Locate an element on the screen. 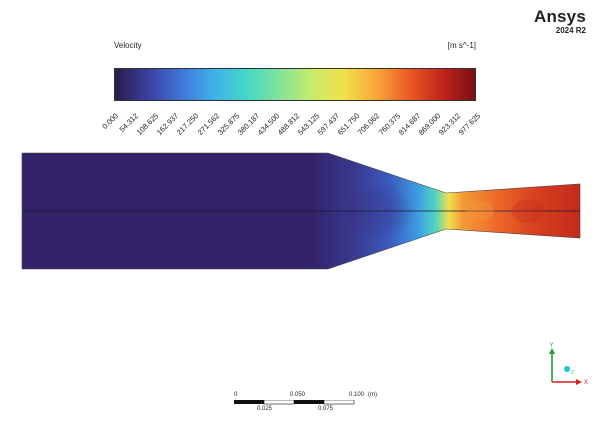 This screenshot has height=422, width=600. logo-version: 2024 R2 is located at coordinates (570, 30).